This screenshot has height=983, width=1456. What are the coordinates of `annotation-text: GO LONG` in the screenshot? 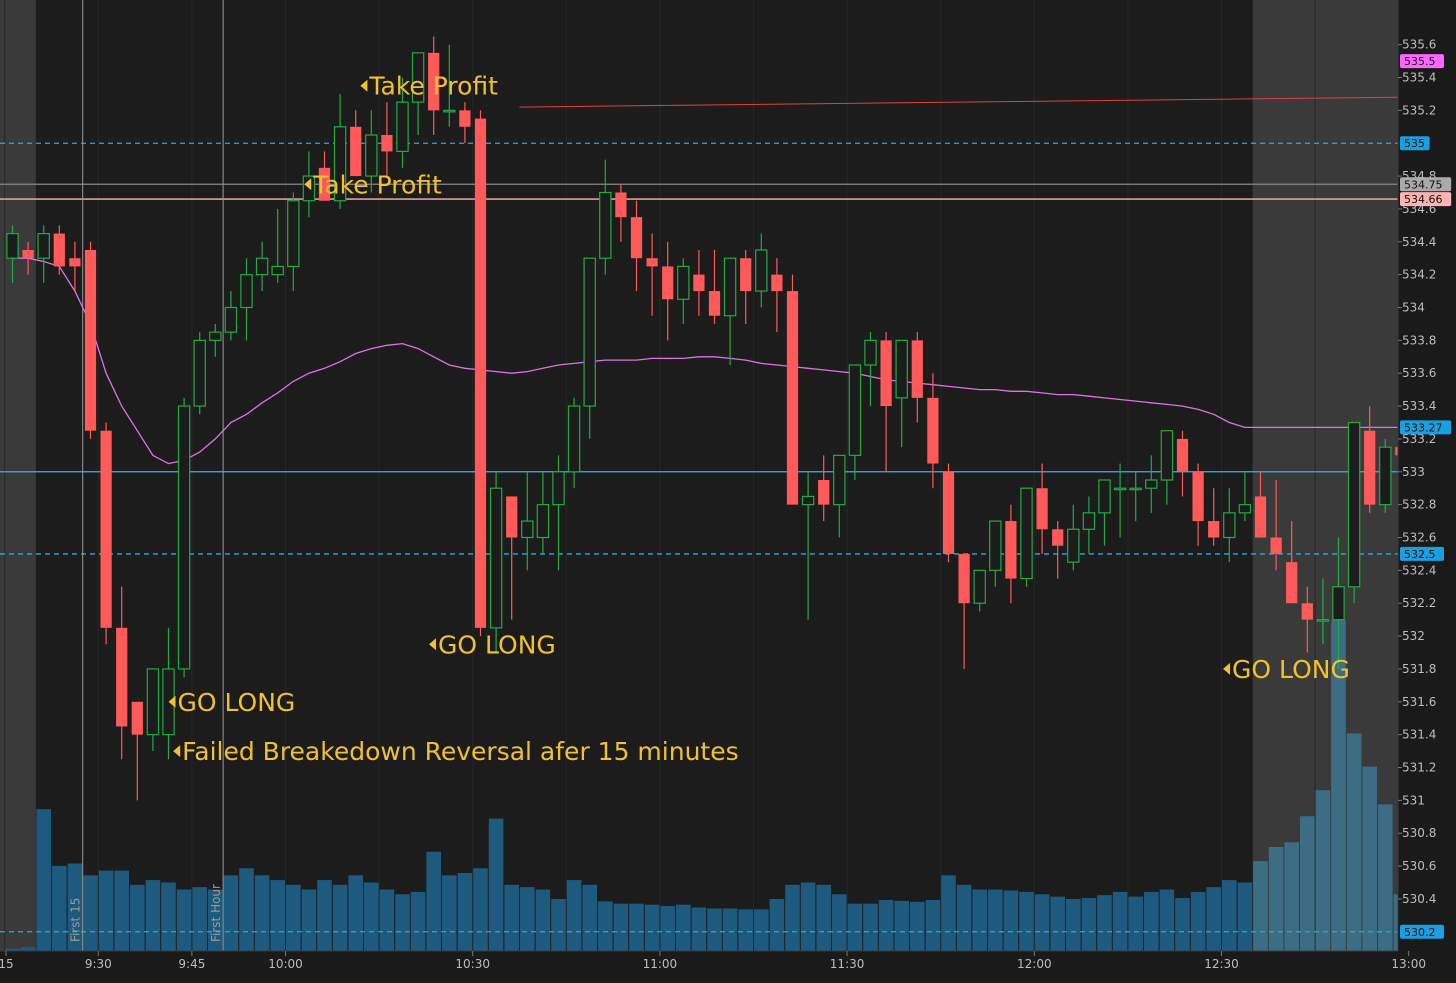 It's located at (1291, 669).